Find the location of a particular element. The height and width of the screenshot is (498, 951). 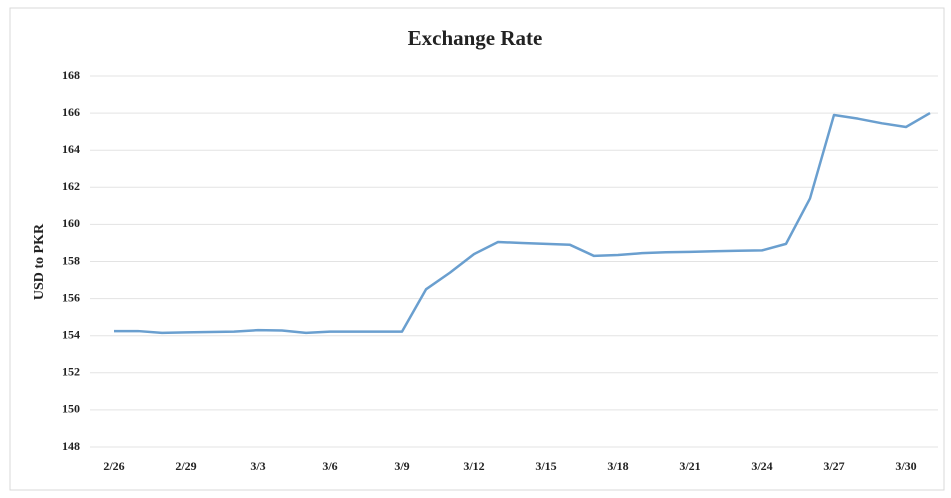

y-tick-label: 164 is located at coordinates (71, 149).